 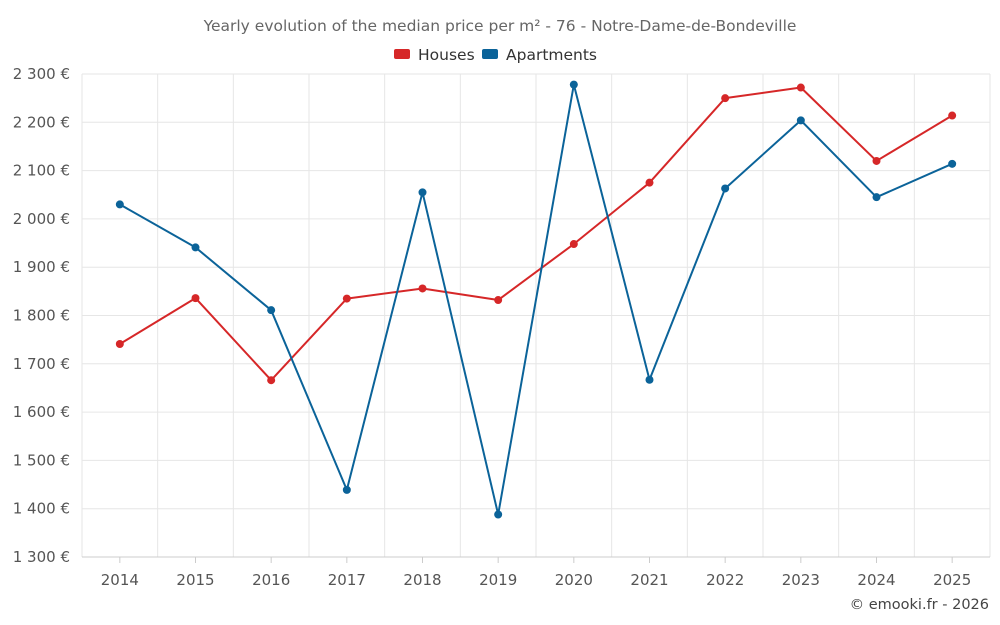 What do you see at coordinates (919, 605) in the screenshot?
I see `credit-text: © emooki.fr - 2026` at bounding box center [919, 605].